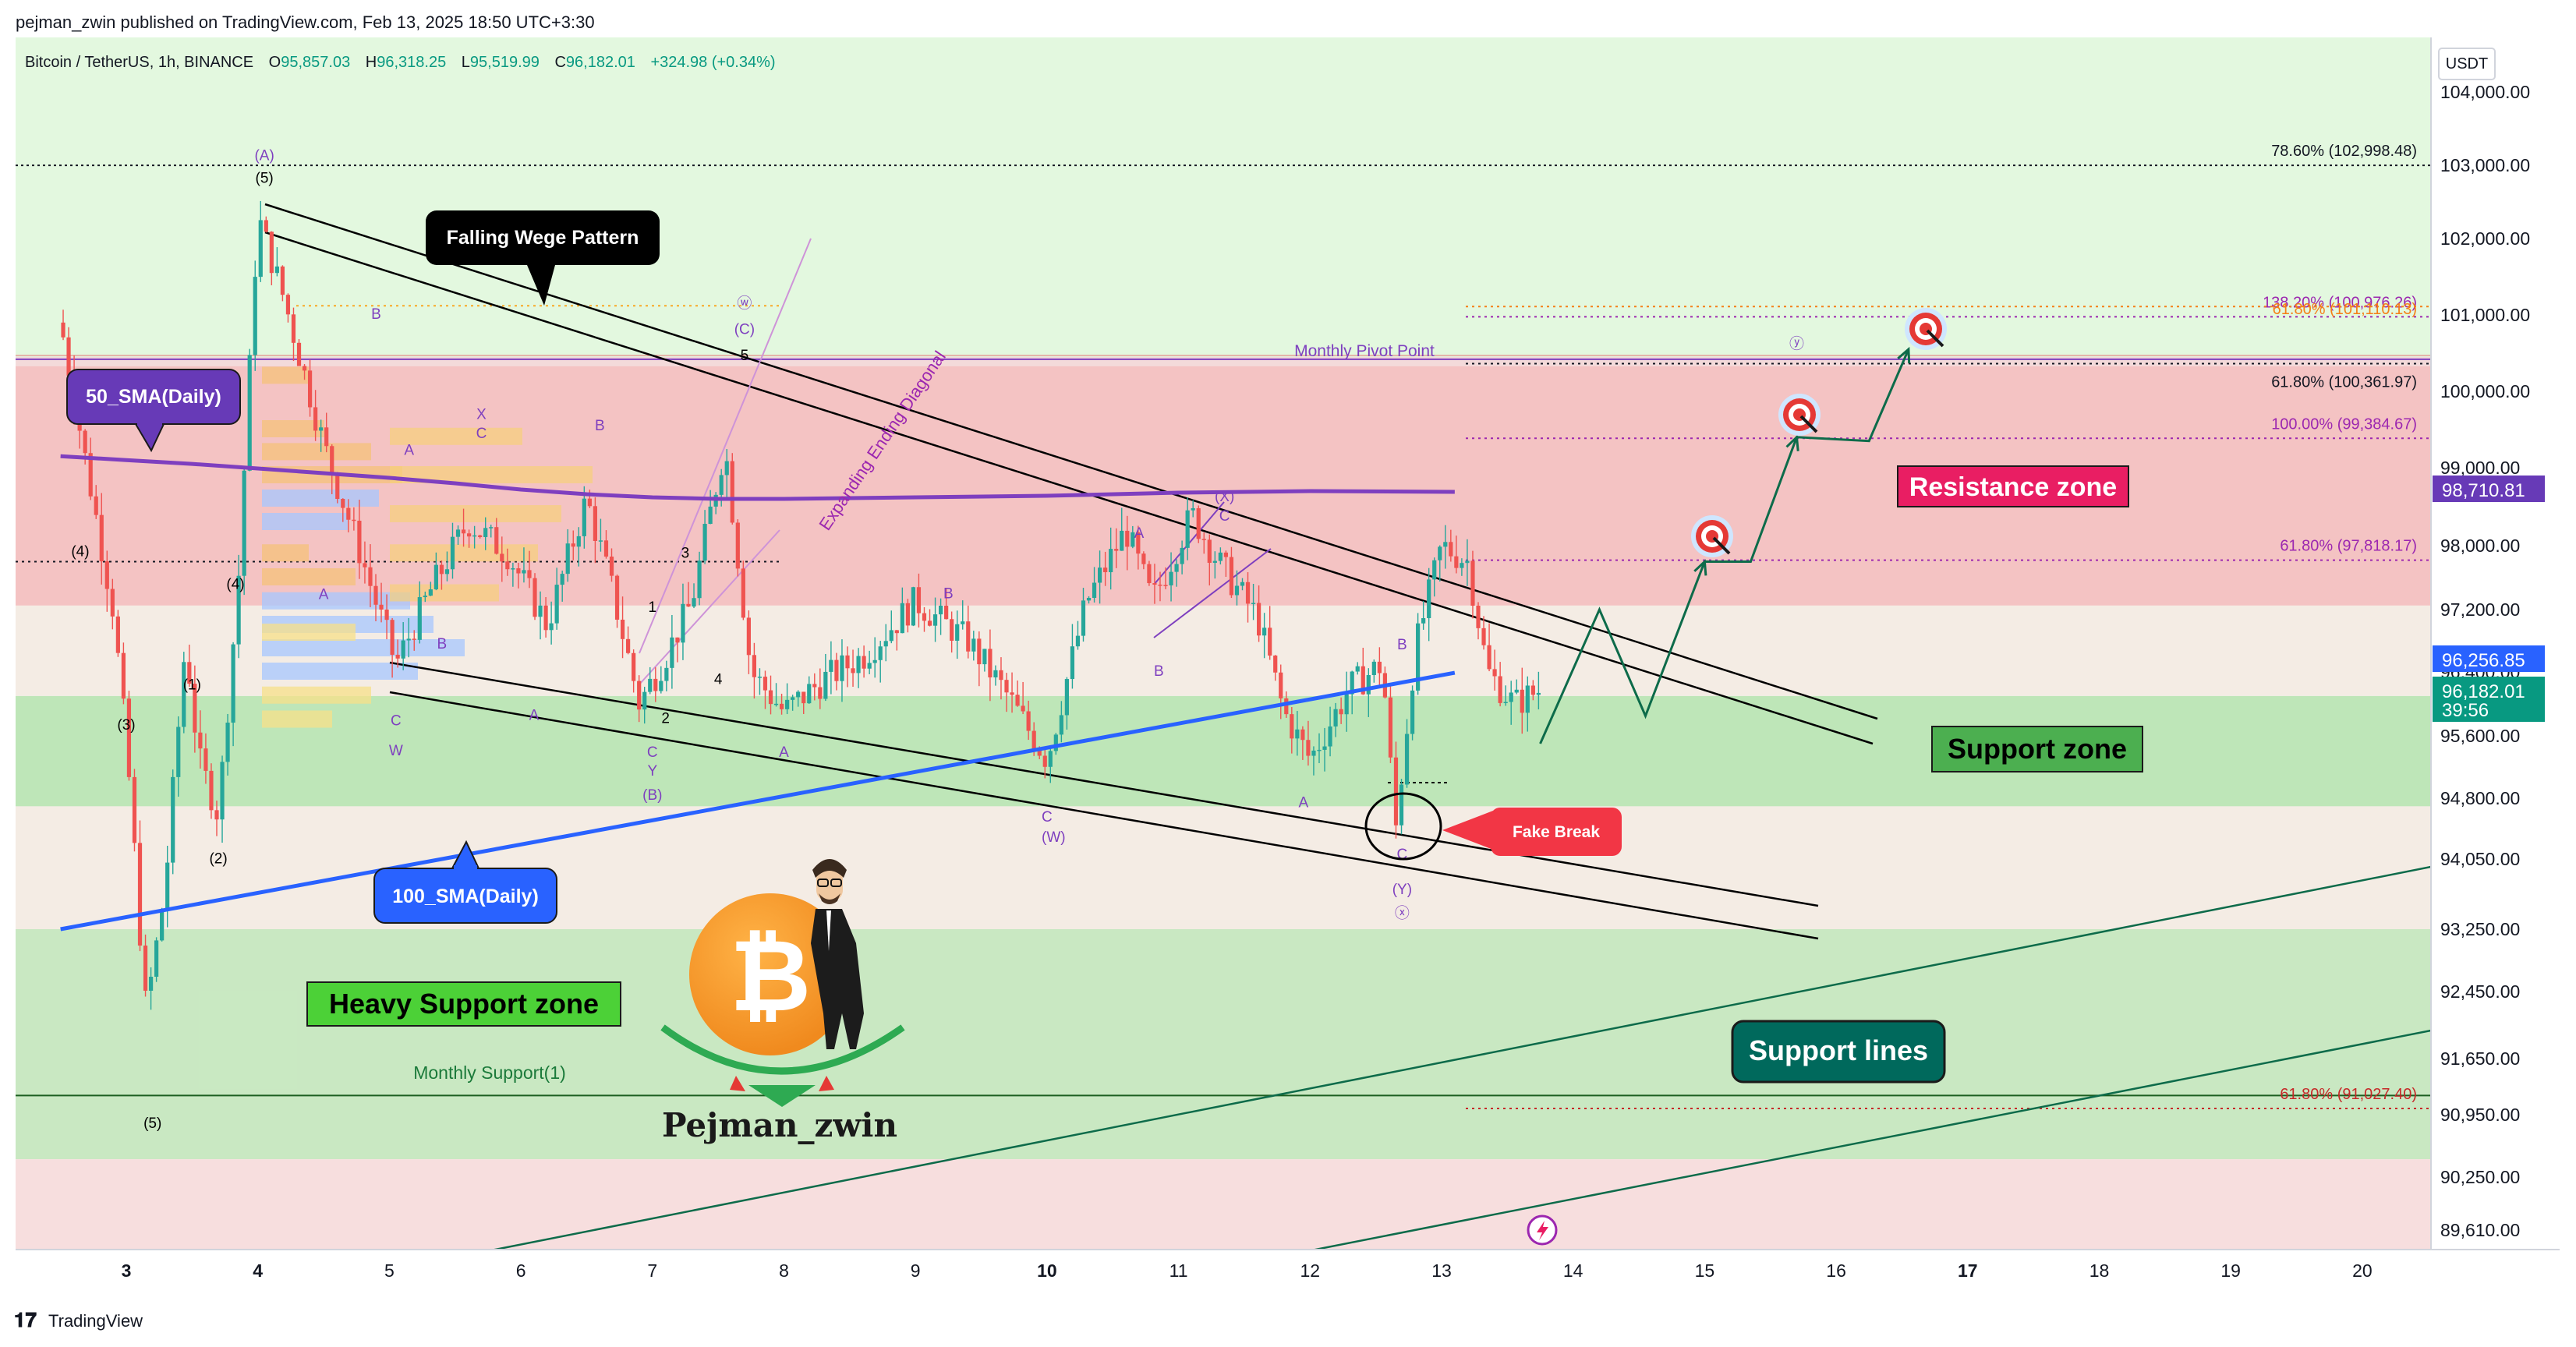 Image resolution: width=2576 pixels, height=1347 pixels. Describe the element at coordinates (770, 976) in the screenshot. I see `bitcoin-symbol: ₿` at that location.